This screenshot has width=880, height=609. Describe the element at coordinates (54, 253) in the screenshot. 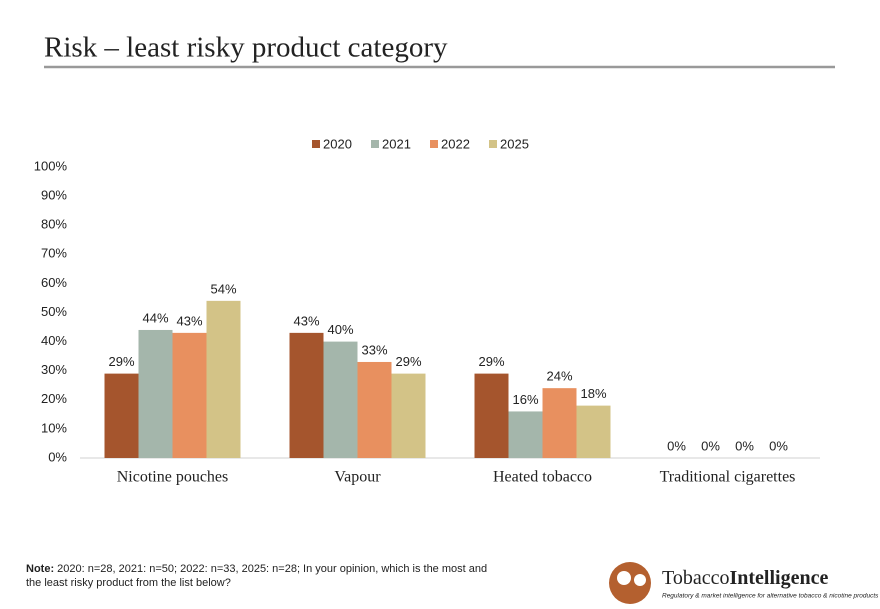

I see `y-tick-label: 70%` at that location.